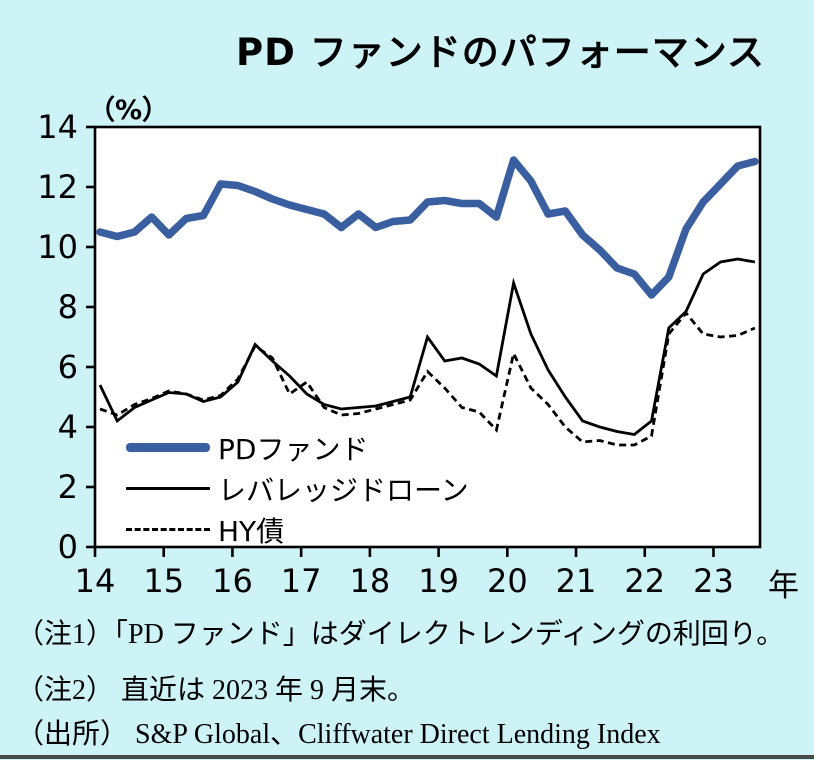 The image size is (814, 760). Describe the element at coordinates (370, 581) in the screenshot. I see `x-tick-label: 18` at that location.